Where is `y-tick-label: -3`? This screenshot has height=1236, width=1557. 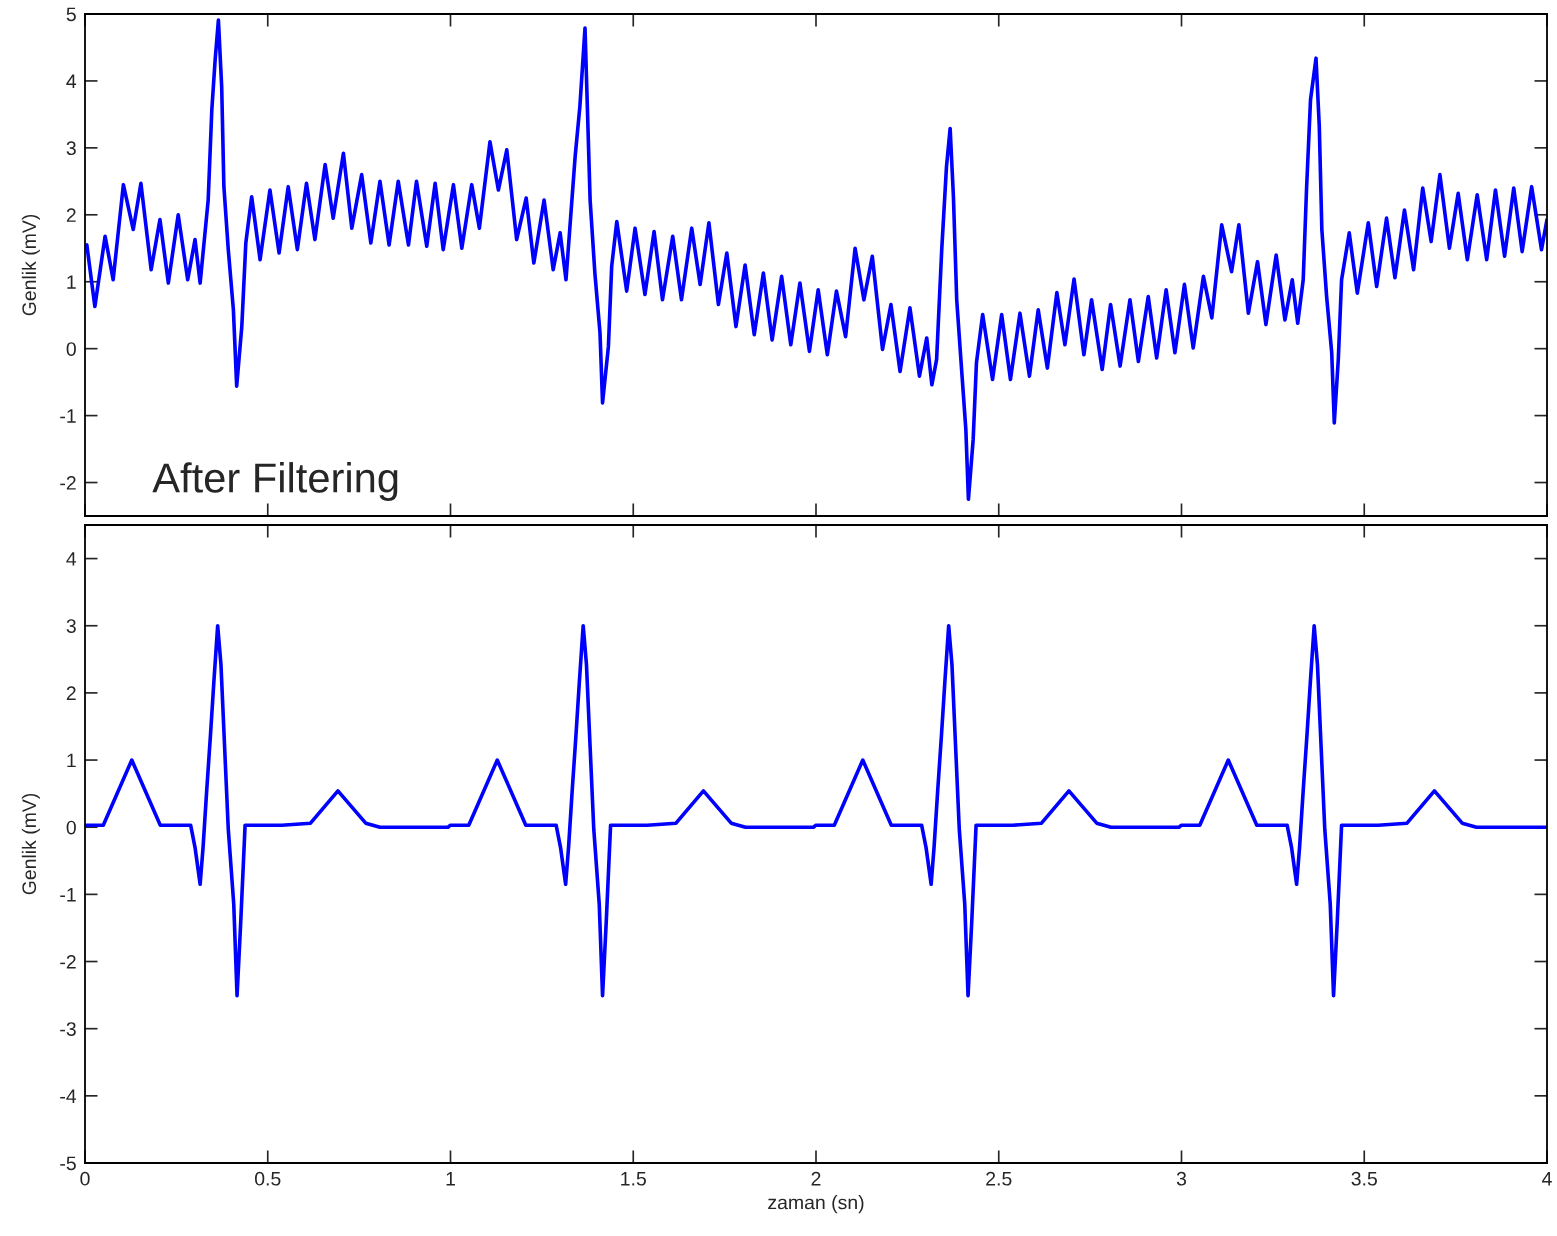
y-tick-label: -3 is located at coordinates (68, 1029).